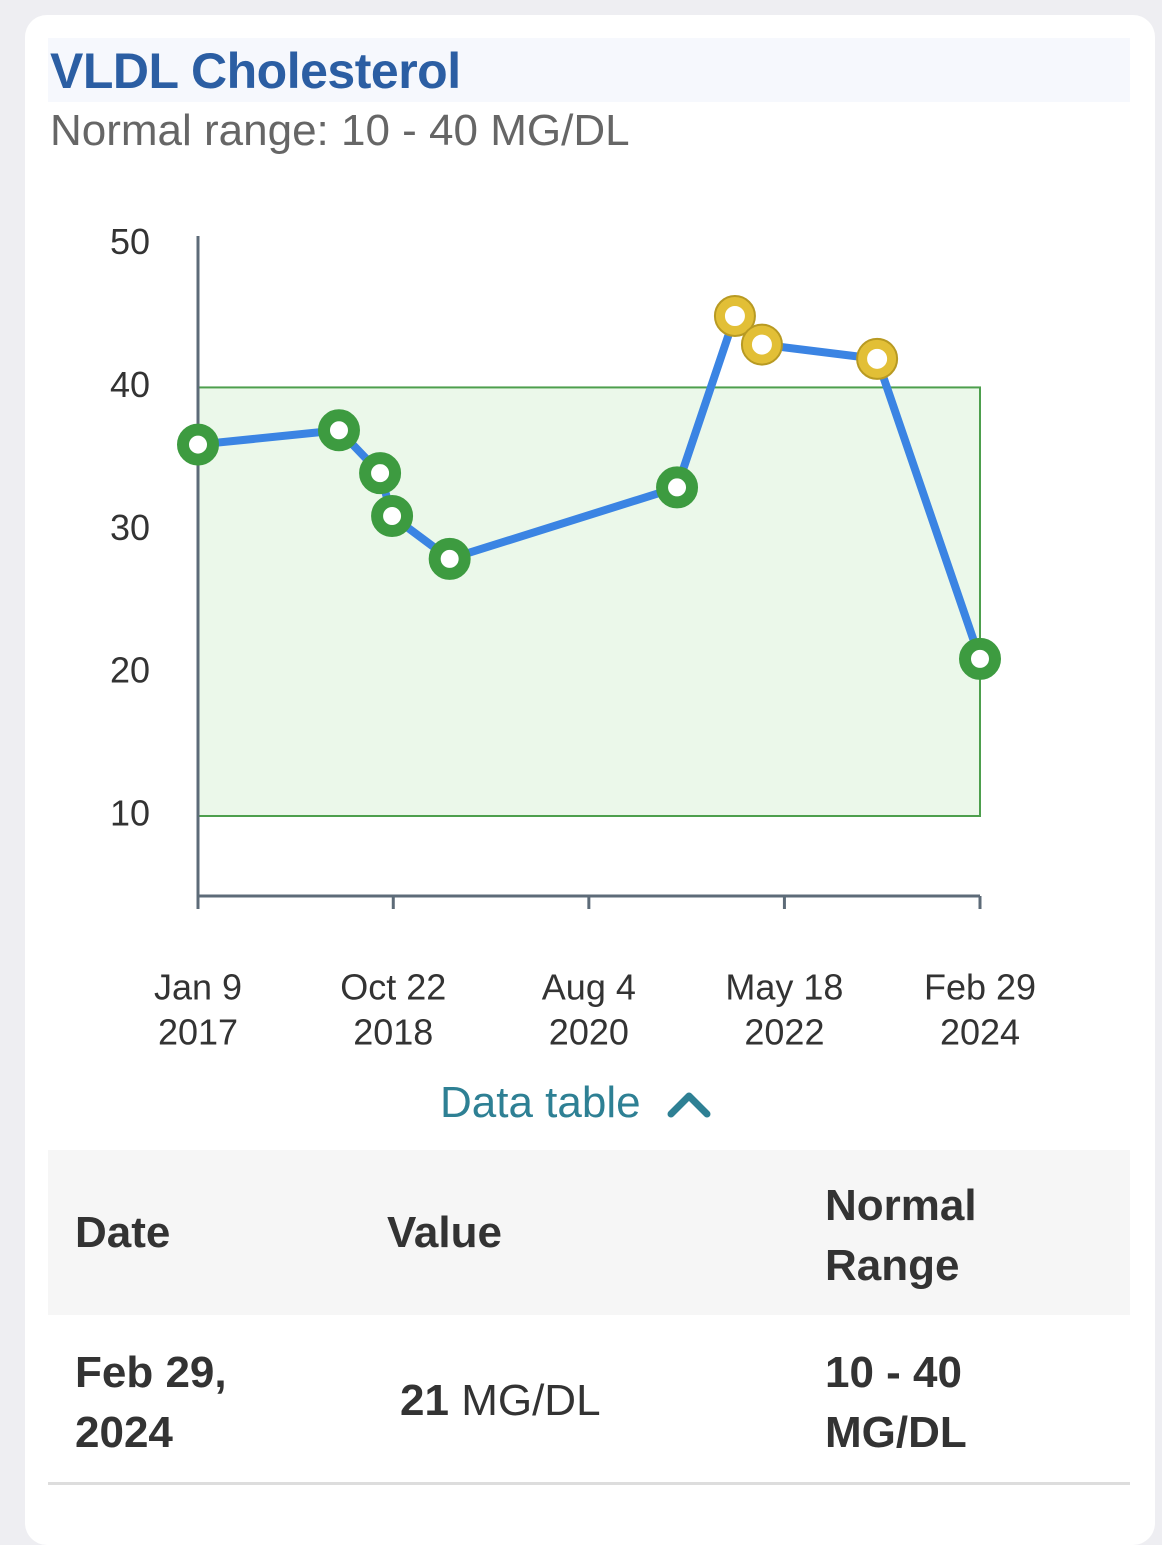 This screenshot has height=1545, width=1162. I want to click on x-tick-label: 2022, so click(784, 1032).